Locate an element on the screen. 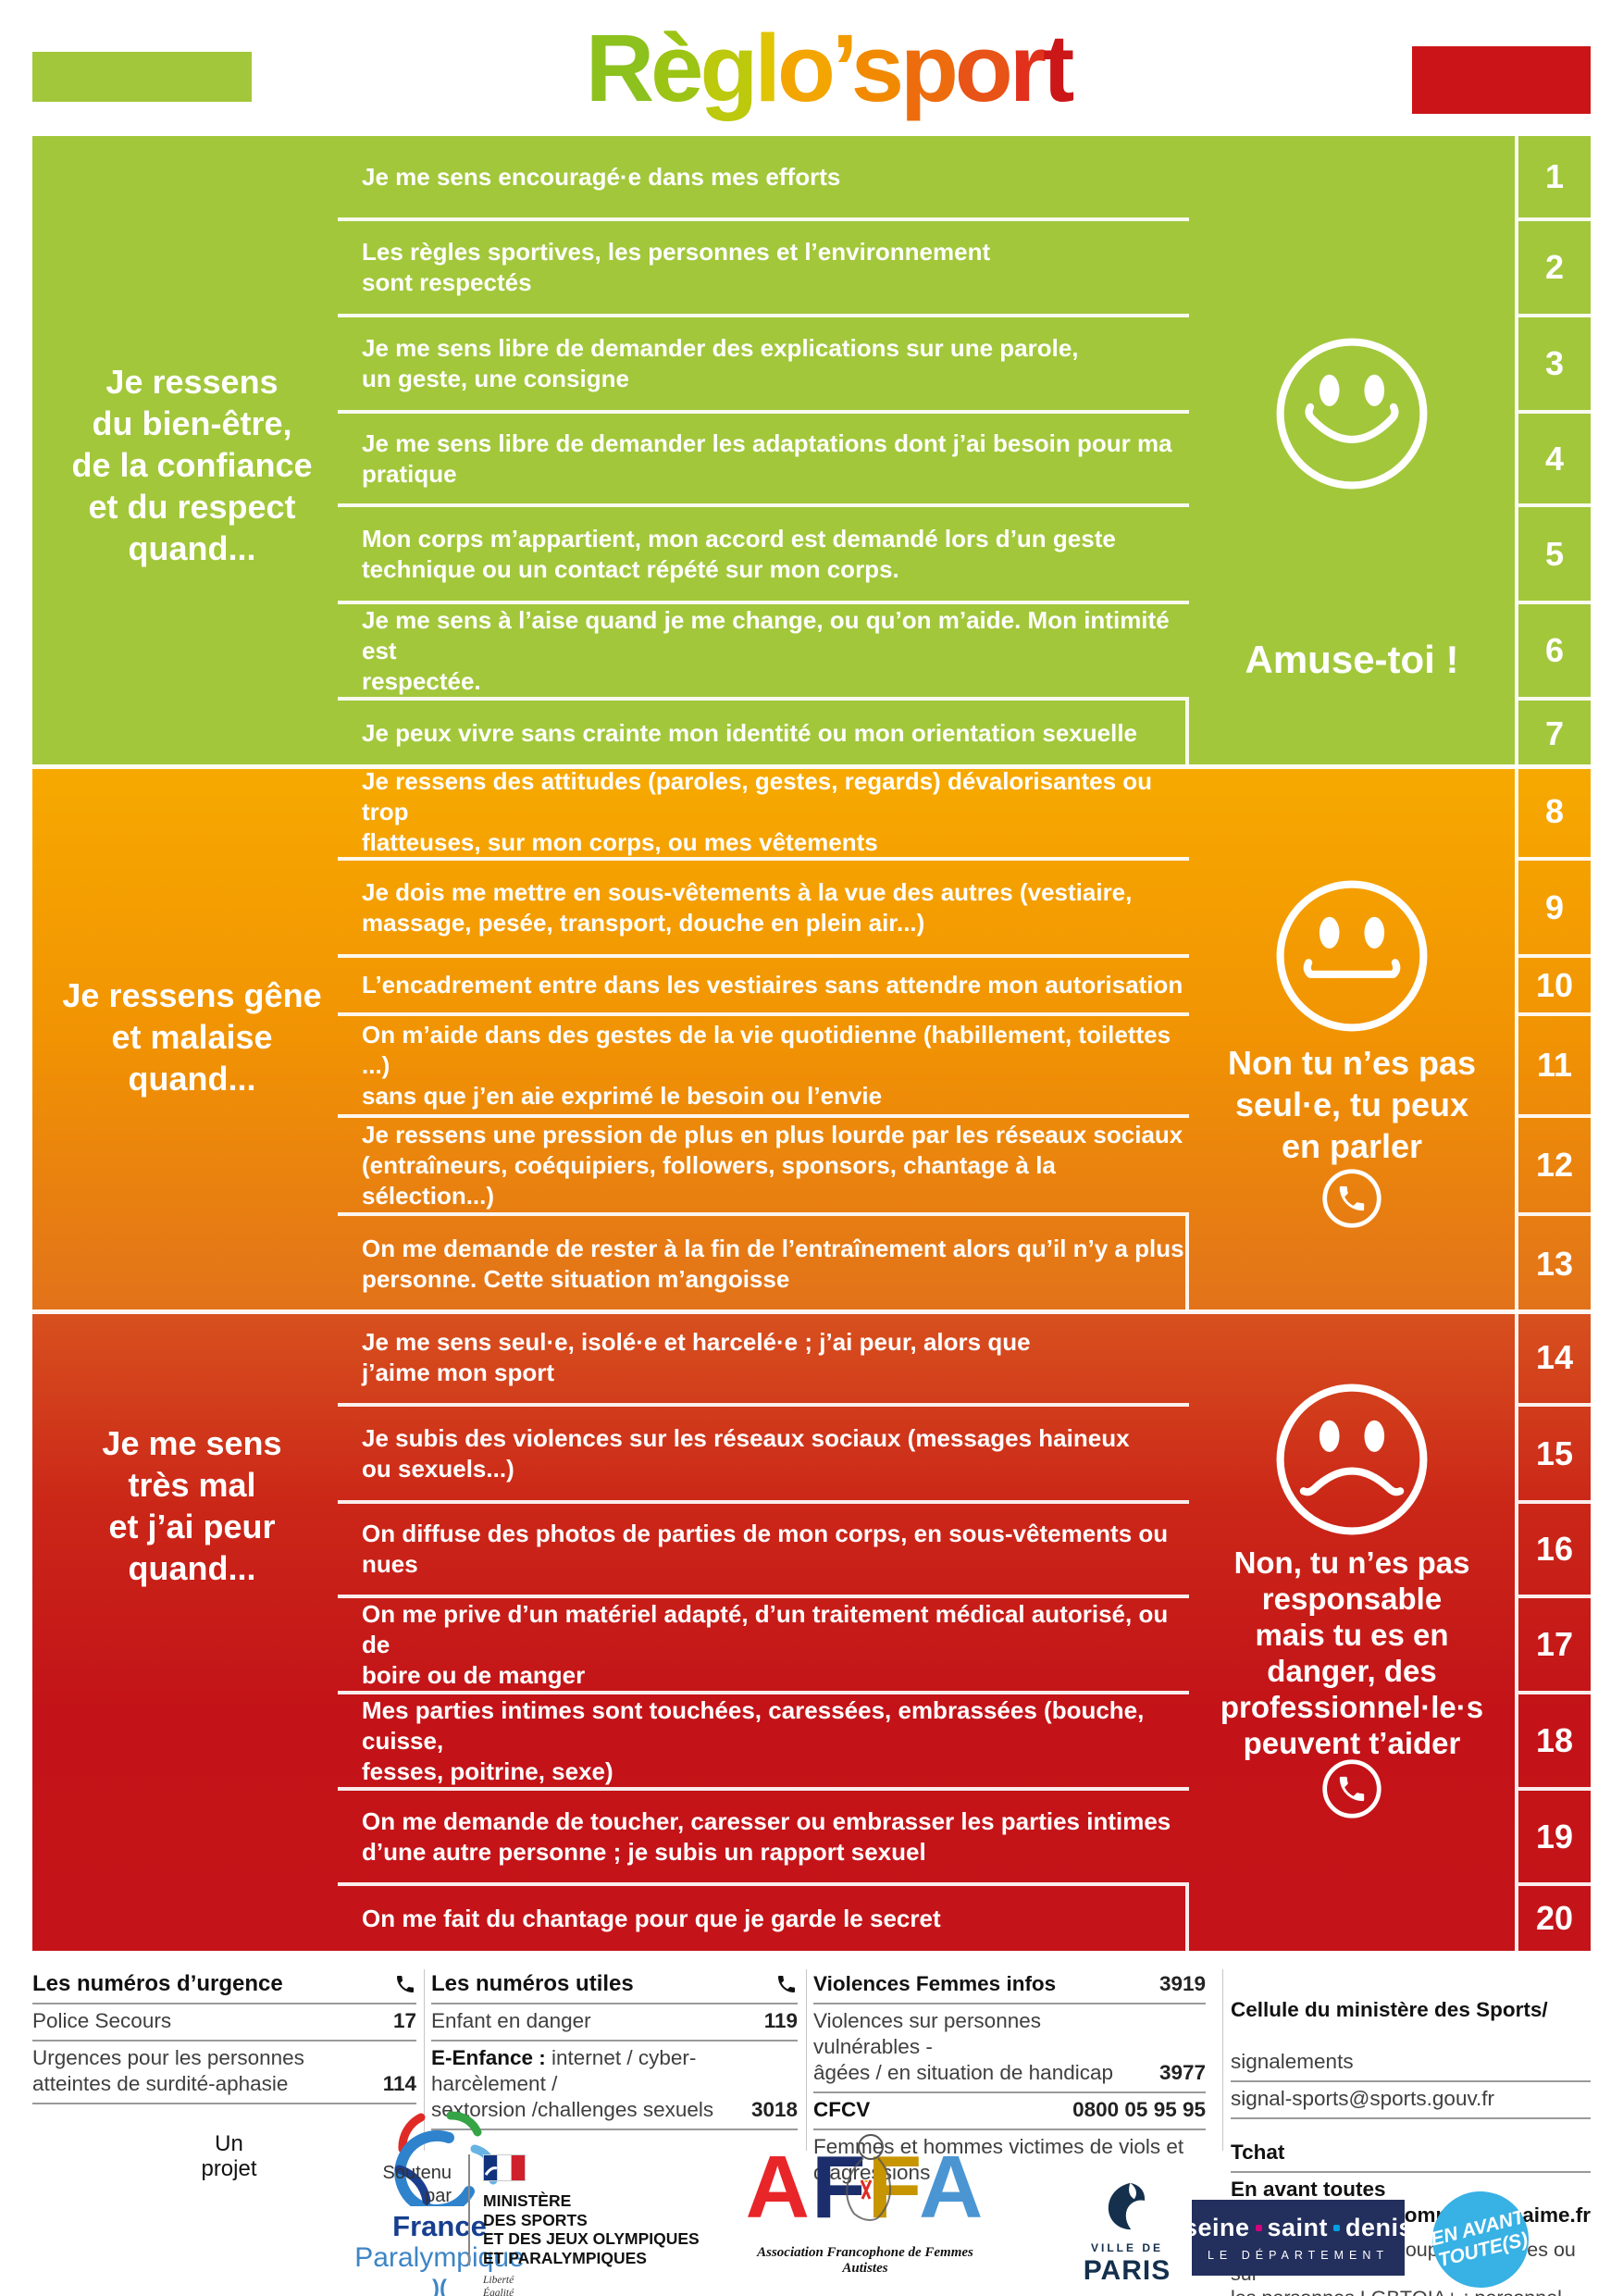 The width and height of the screenshot is (1623, 2296). fp-france-label: France is located at coordinates (439, 2226).